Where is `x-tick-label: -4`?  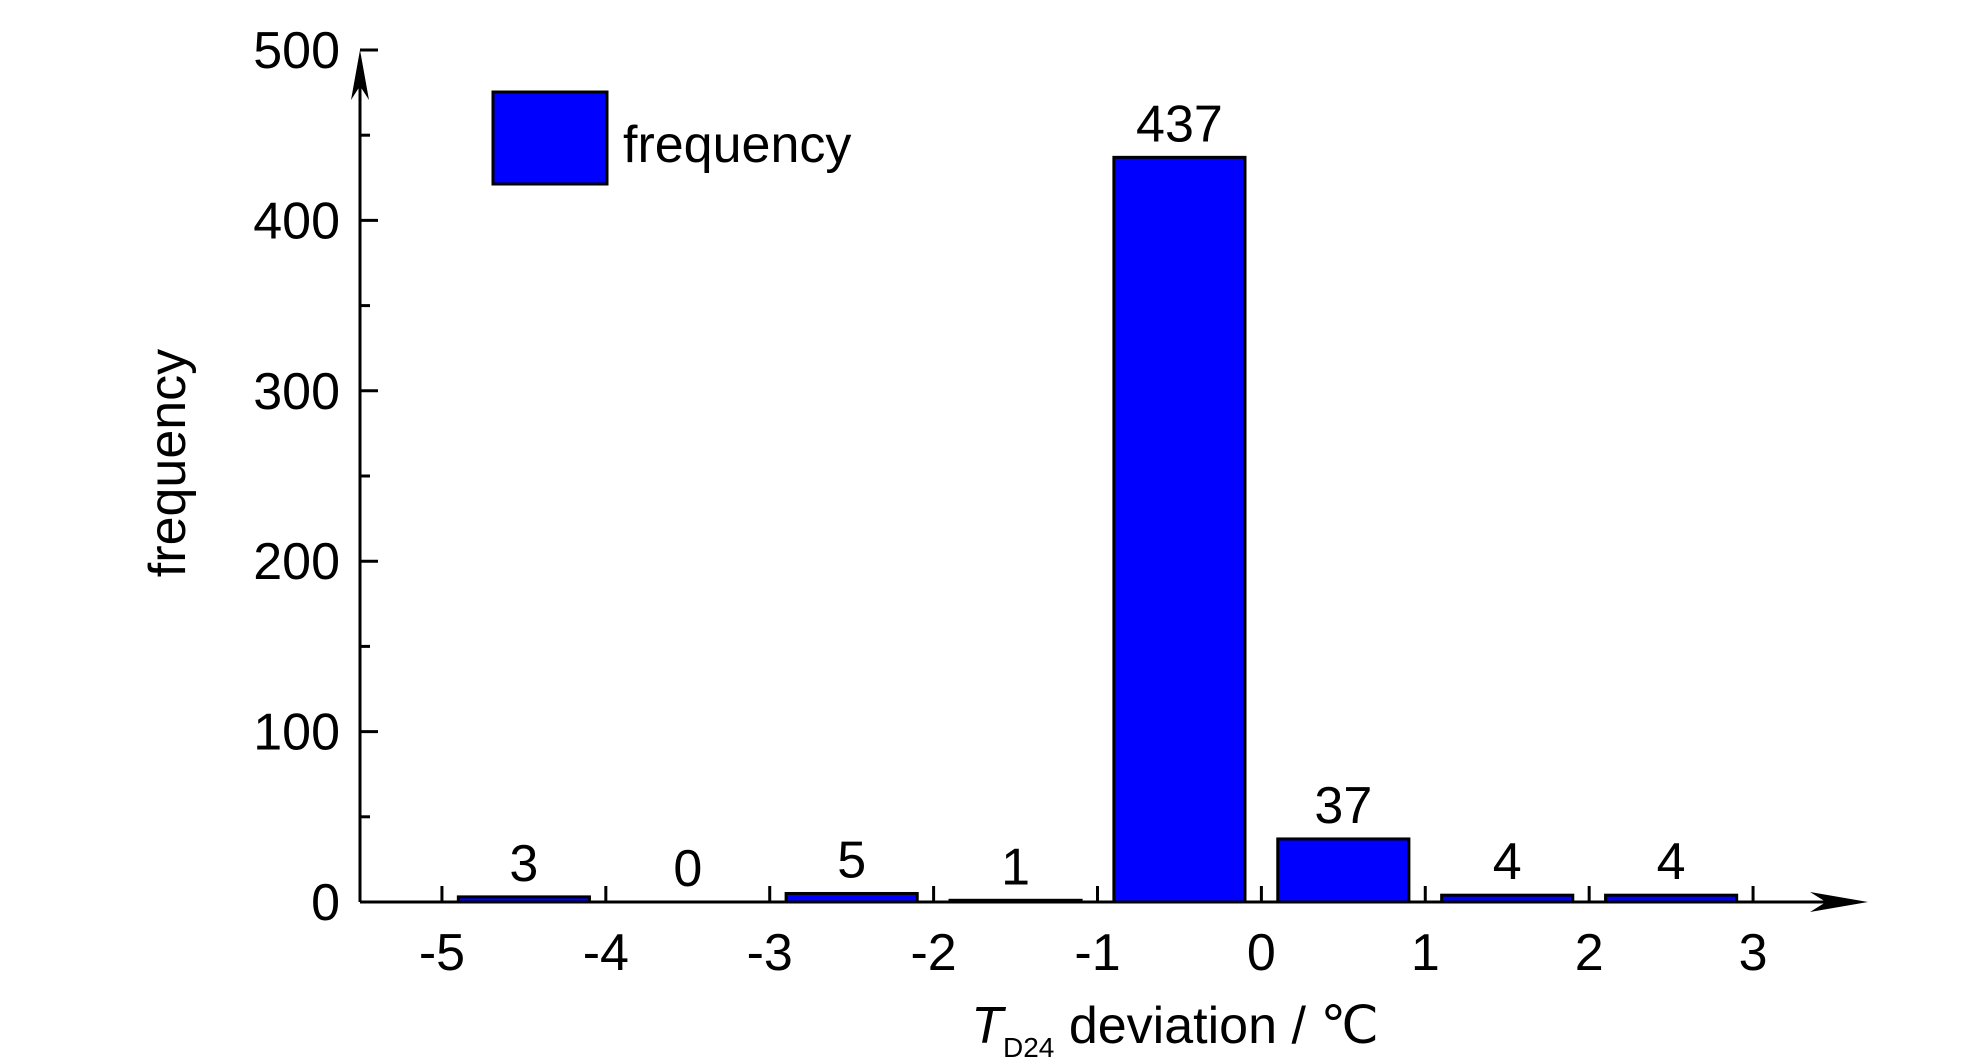 x-tick-label: -4 is located at coordinates (606, 953).